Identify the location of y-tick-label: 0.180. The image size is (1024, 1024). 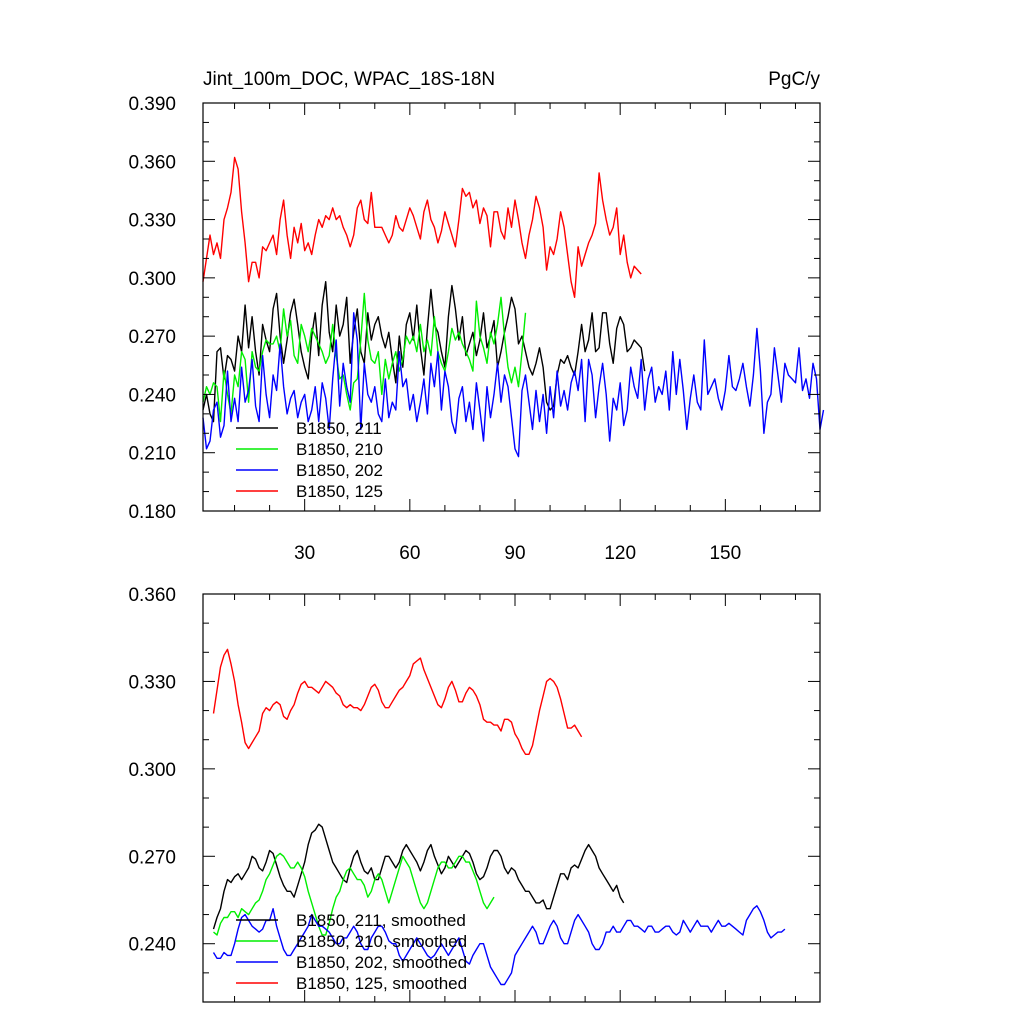
(152, 512).